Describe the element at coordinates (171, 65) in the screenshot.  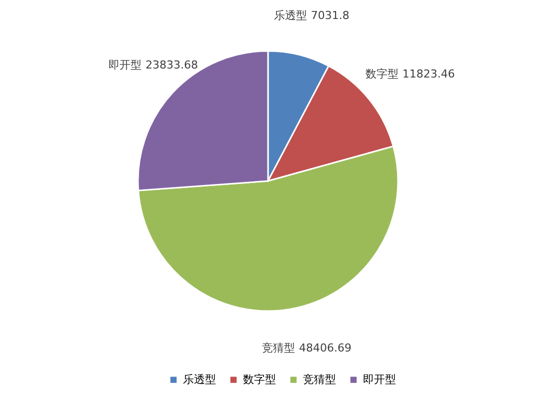
I see `data-label: 23833.68` at that location.